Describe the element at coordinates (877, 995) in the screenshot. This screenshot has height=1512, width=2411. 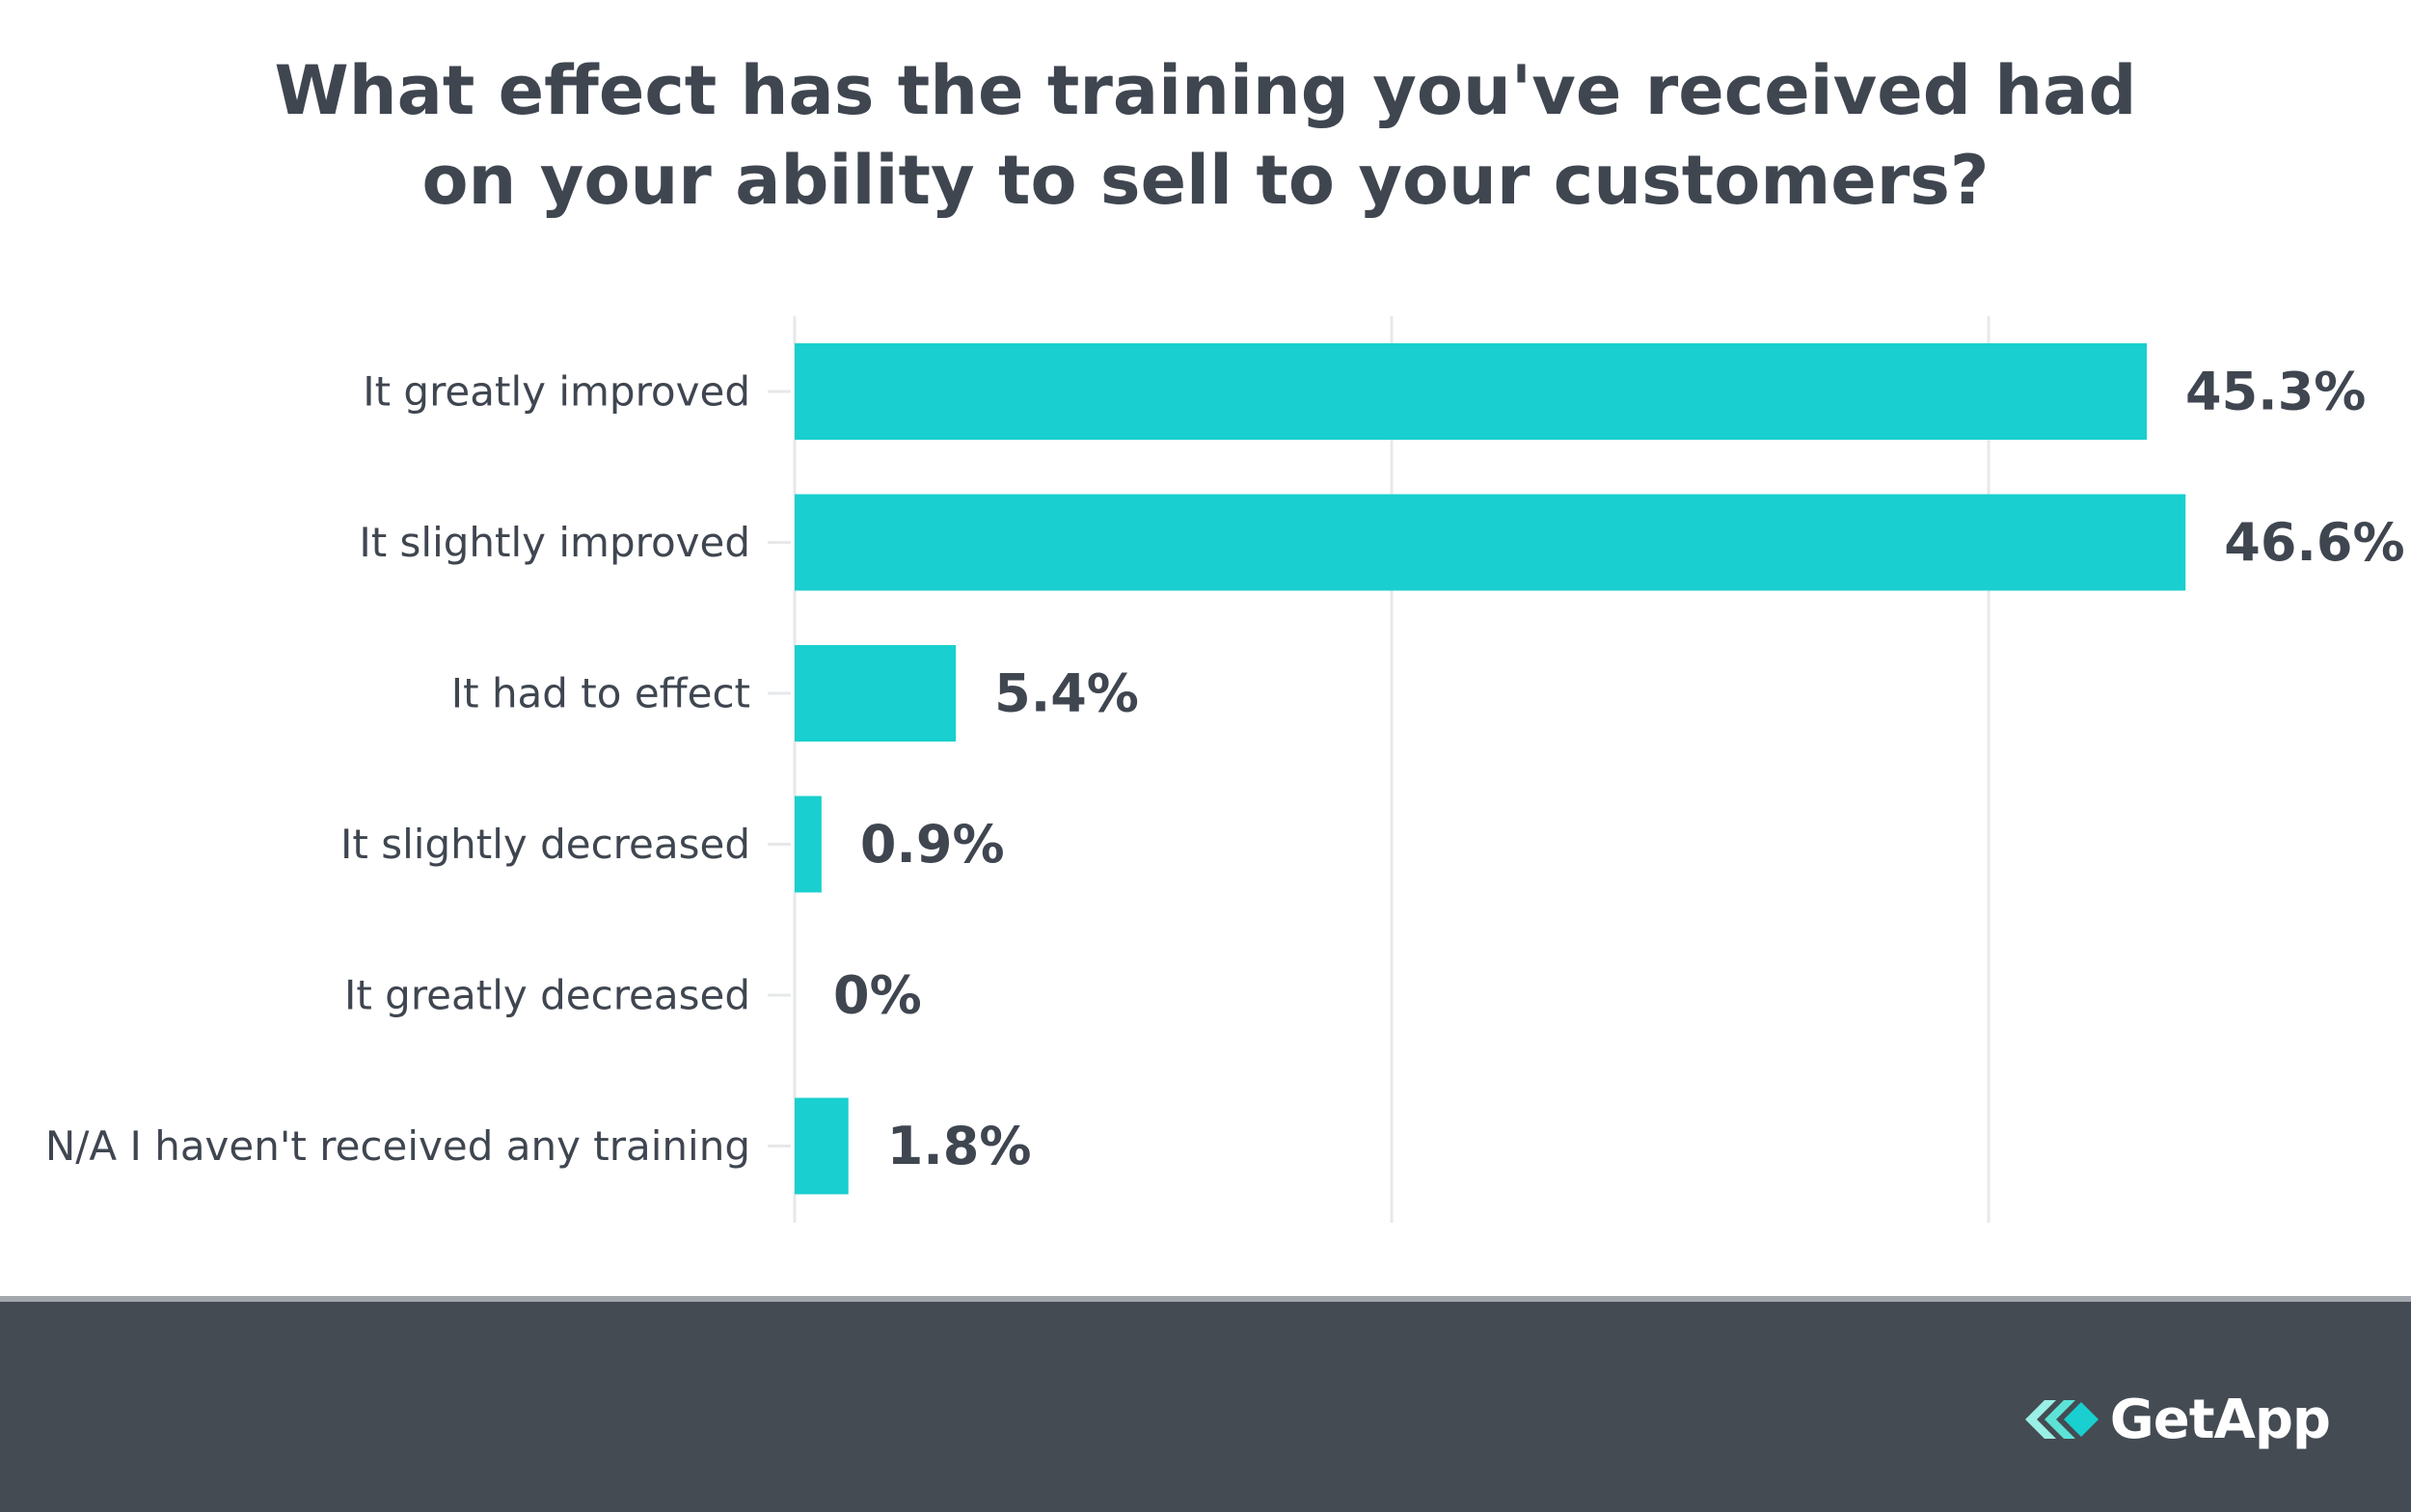
I see `value-label-4: 0%` at that location.